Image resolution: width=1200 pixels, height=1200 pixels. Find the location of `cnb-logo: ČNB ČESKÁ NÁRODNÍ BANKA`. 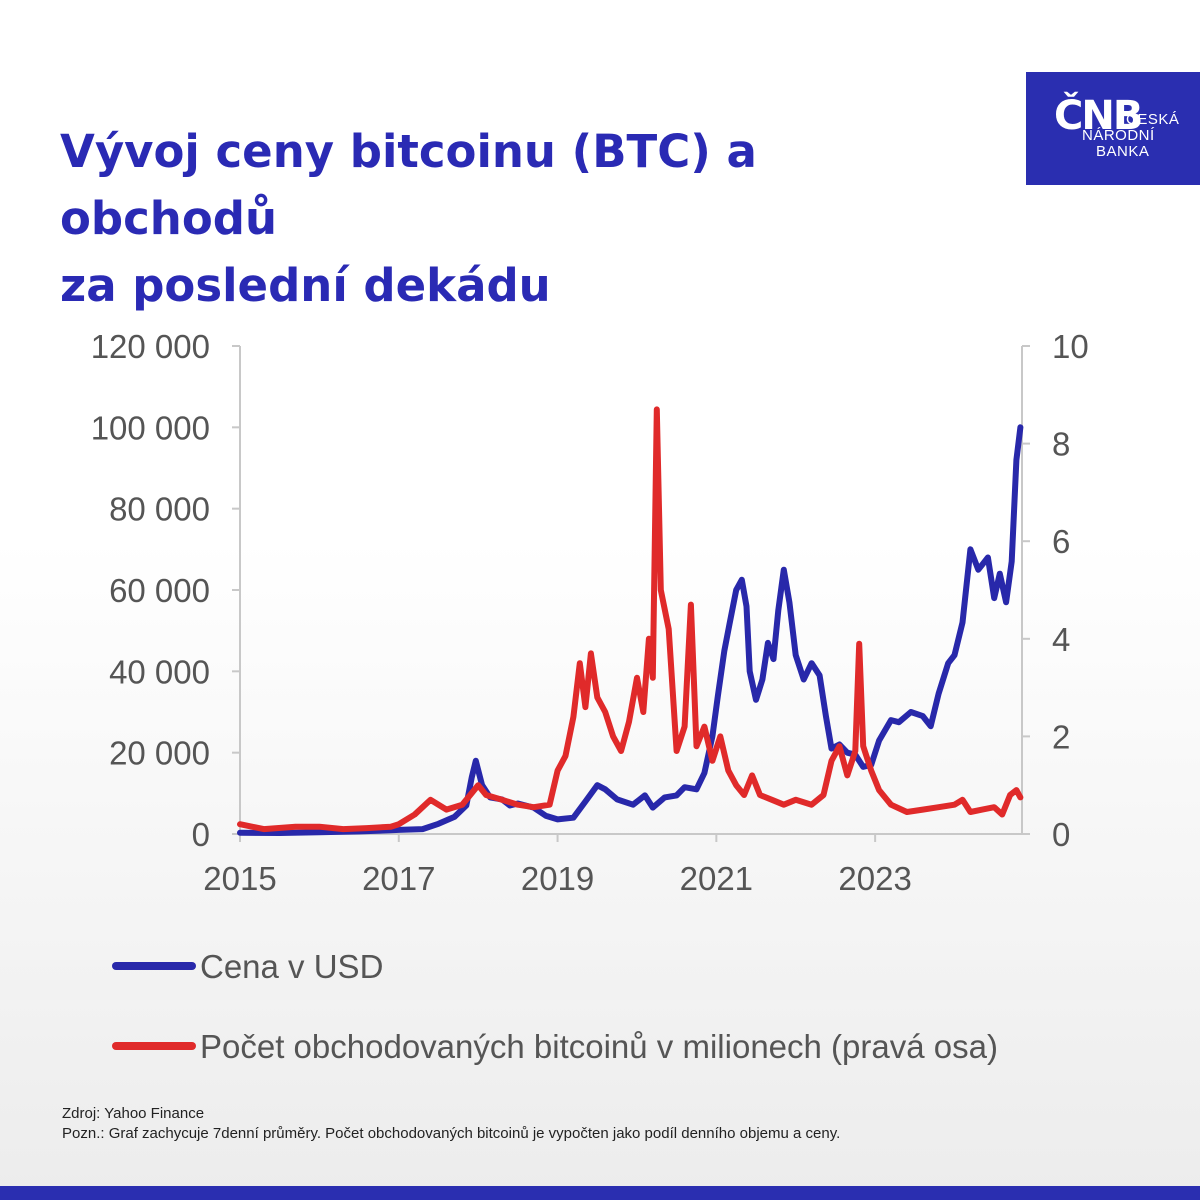

cnb-logo: ČNB ČESKÁ NÁRODNÍ BANKA is located at coordinates (1113, 128).